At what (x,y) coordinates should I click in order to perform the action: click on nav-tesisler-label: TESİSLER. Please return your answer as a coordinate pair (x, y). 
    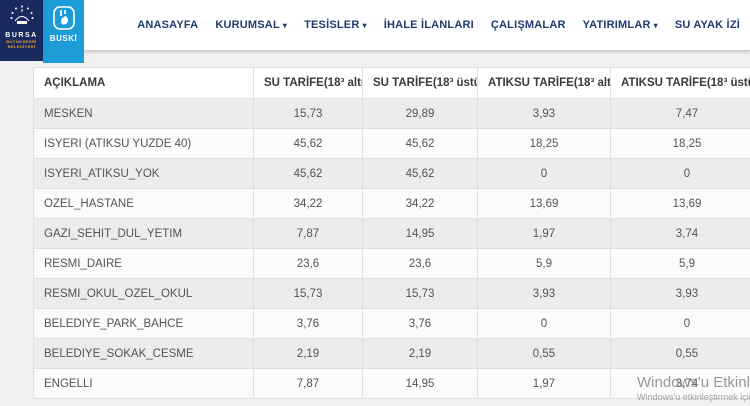
    Looking at the image, I should click on (332, 25).